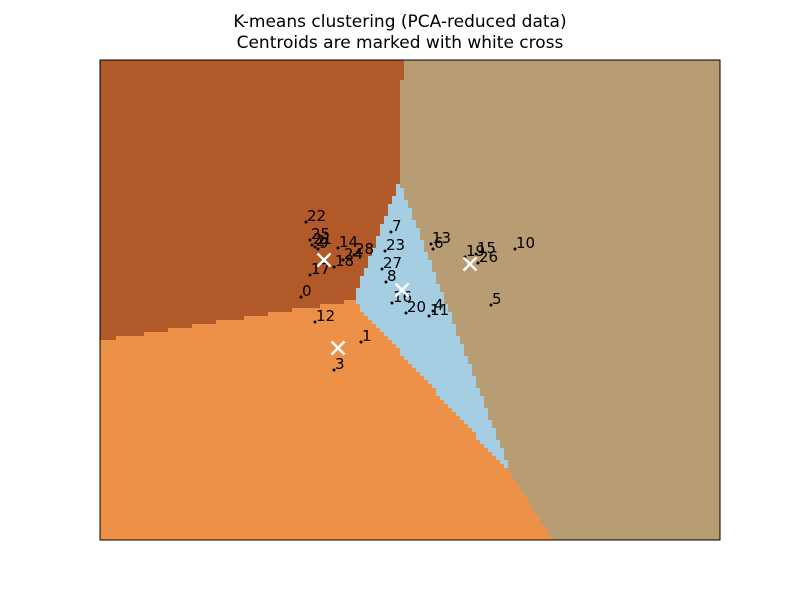 This screenshot has width=800, height=600. I want to click on point-label: 12, so click(325, 316).